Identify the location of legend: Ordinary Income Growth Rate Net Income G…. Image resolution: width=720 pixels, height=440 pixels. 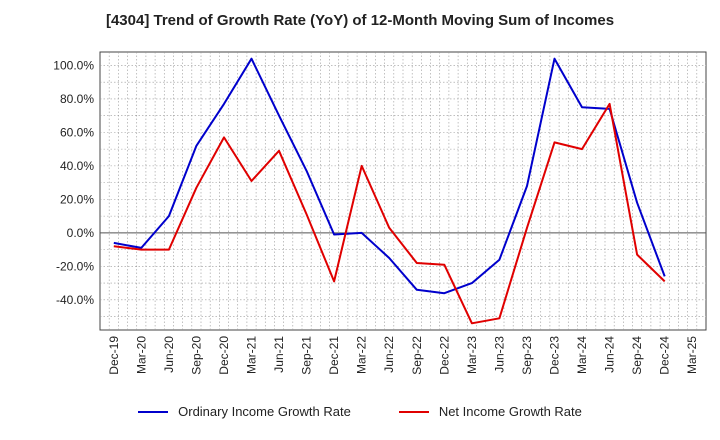
(360, 411).